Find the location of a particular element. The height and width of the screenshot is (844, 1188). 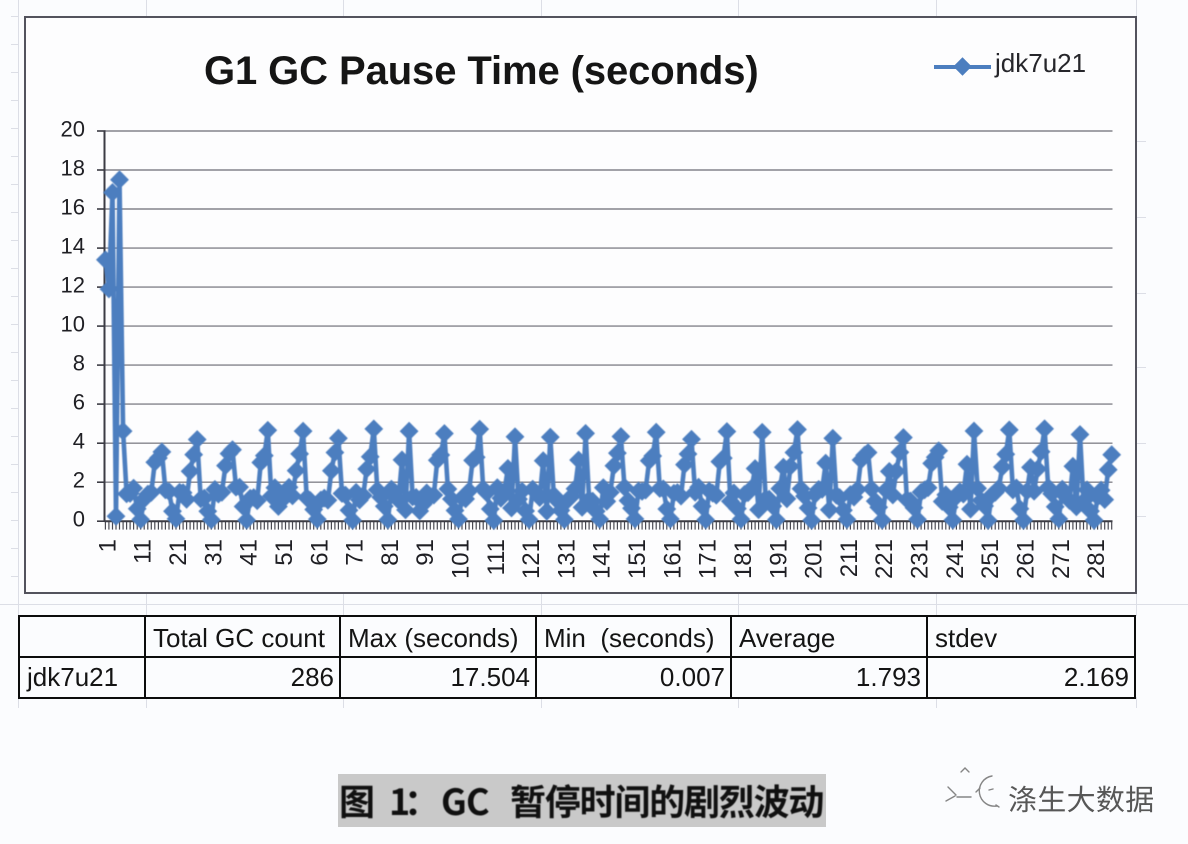

svg-text: 141 is located at coordinates (602, 559).